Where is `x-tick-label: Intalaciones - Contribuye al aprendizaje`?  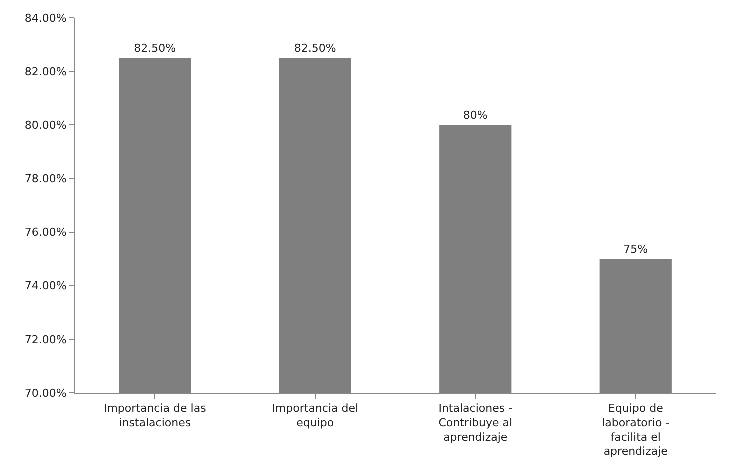
x-tick-label: Intalaciones - Contribuye al aprendizaje is located at coordinates (475, 423).